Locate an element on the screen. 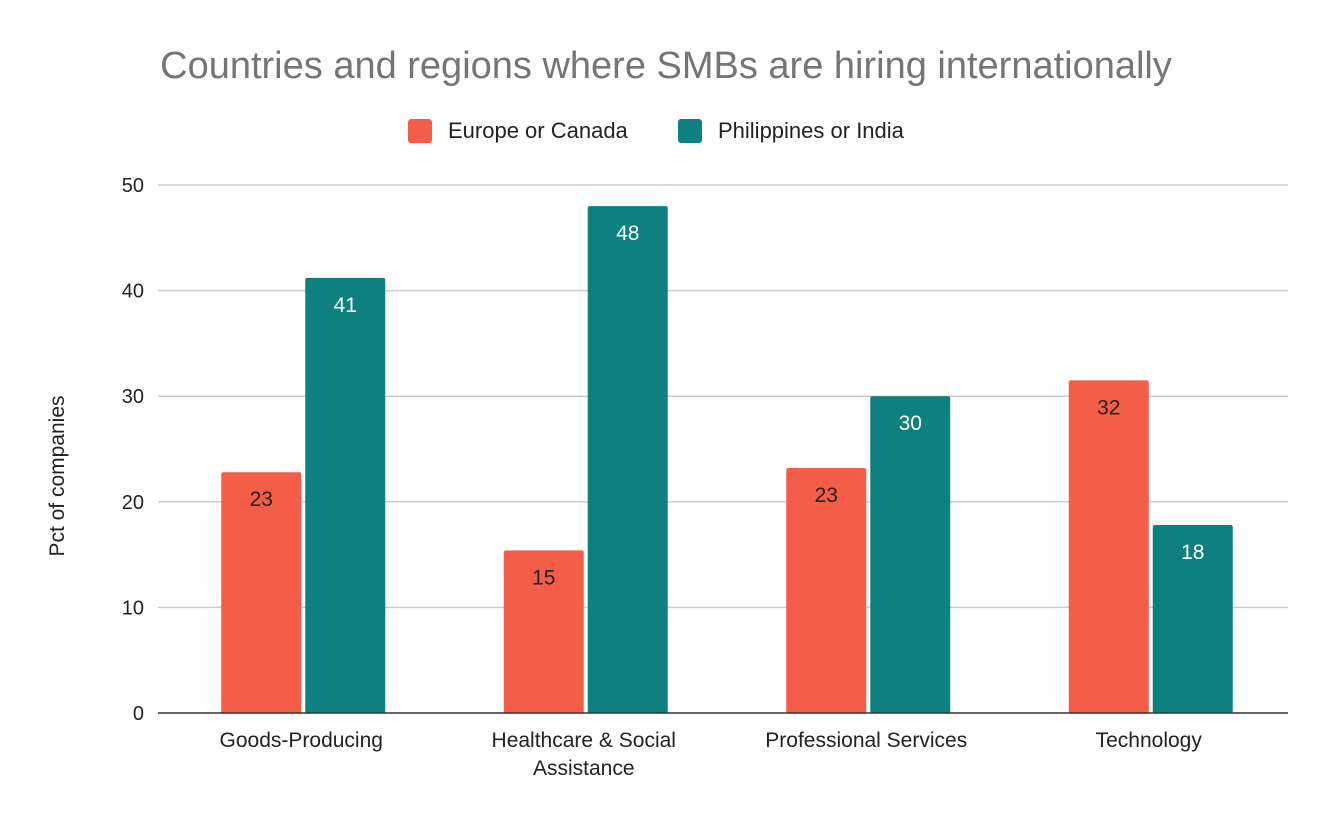 This screenshot has height=822, width=1330. bar-value-label: 18 is located at coordinates (1192, 552).